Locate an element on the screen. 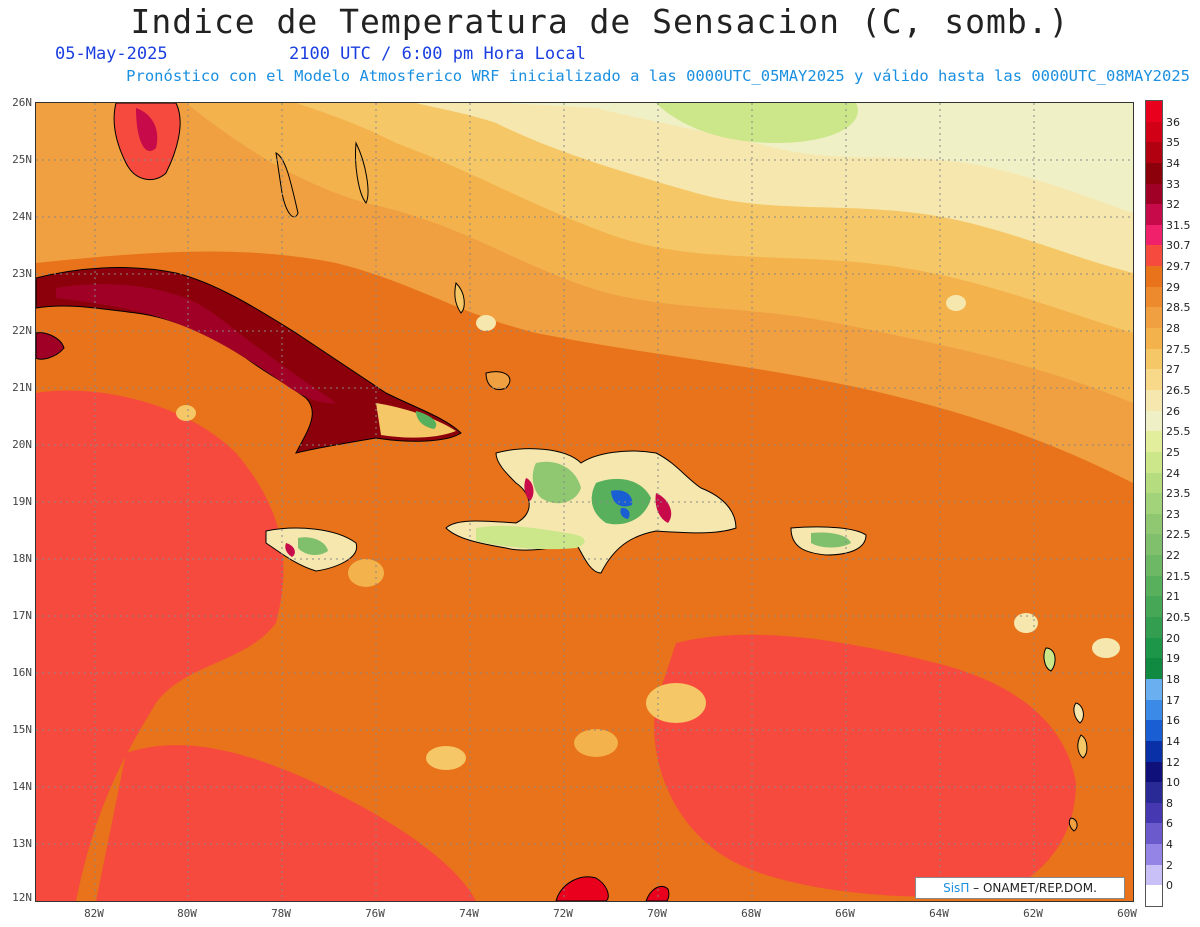 The image size is (1200, 927). credit-box: SisΠ – ONAMET/REP.DOM. is located at coordinates (1020, 888).